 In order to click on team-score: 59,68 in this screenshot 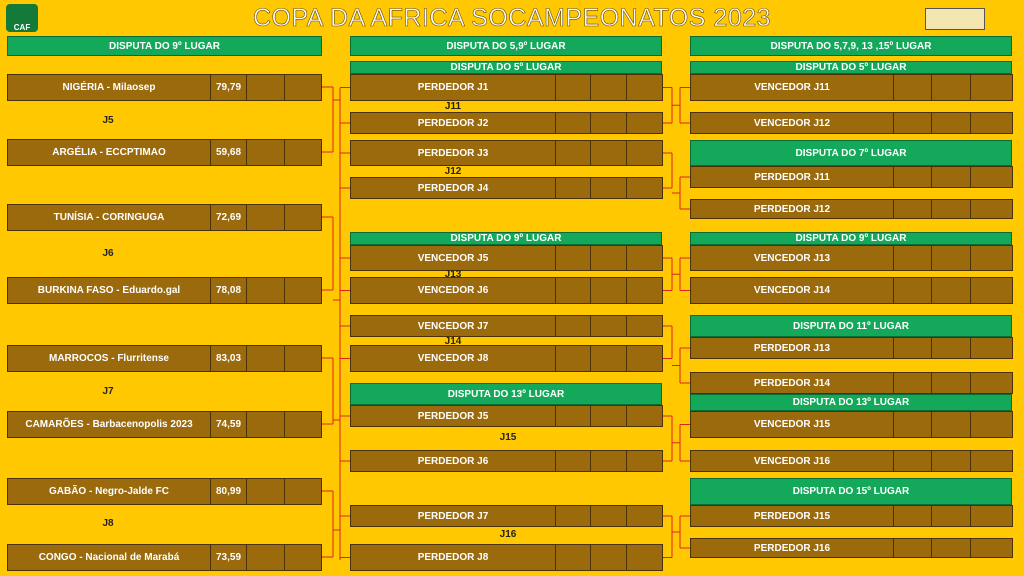, I will do `click(228, 152)`.